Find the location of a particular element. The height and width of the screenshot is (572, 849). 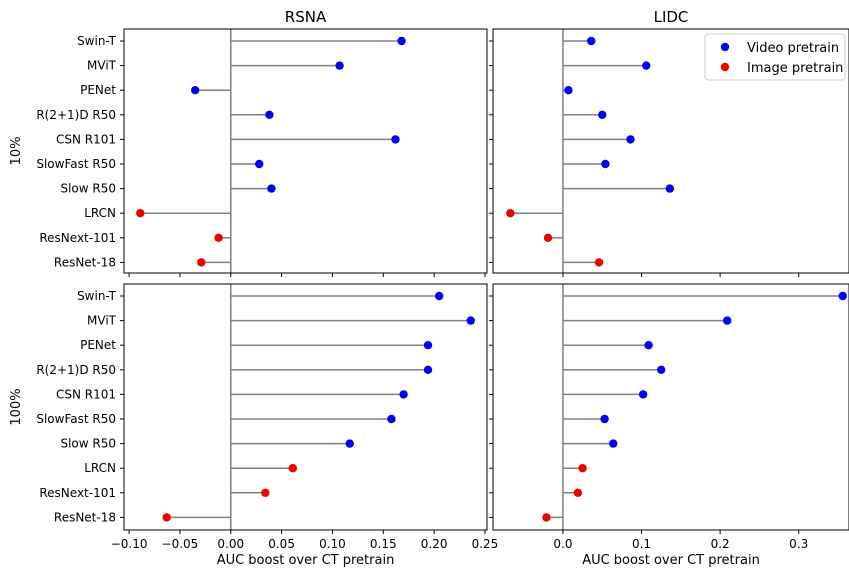

x-tick-label-rsna-100-2: 0.00 is located at coordinates (230, 544).